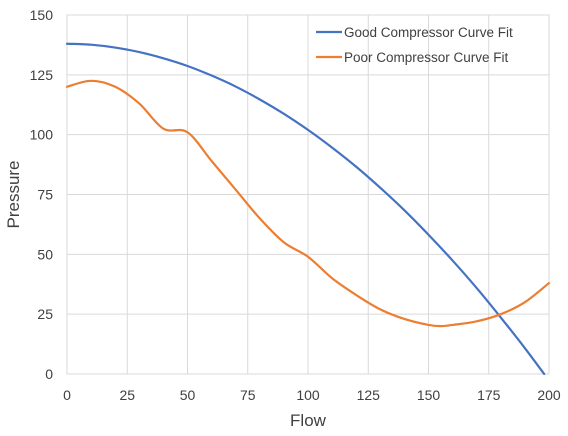  Describe the element at coordinates (45, 254) in the screenshot. I see `y-tick-label: 50` at that location.